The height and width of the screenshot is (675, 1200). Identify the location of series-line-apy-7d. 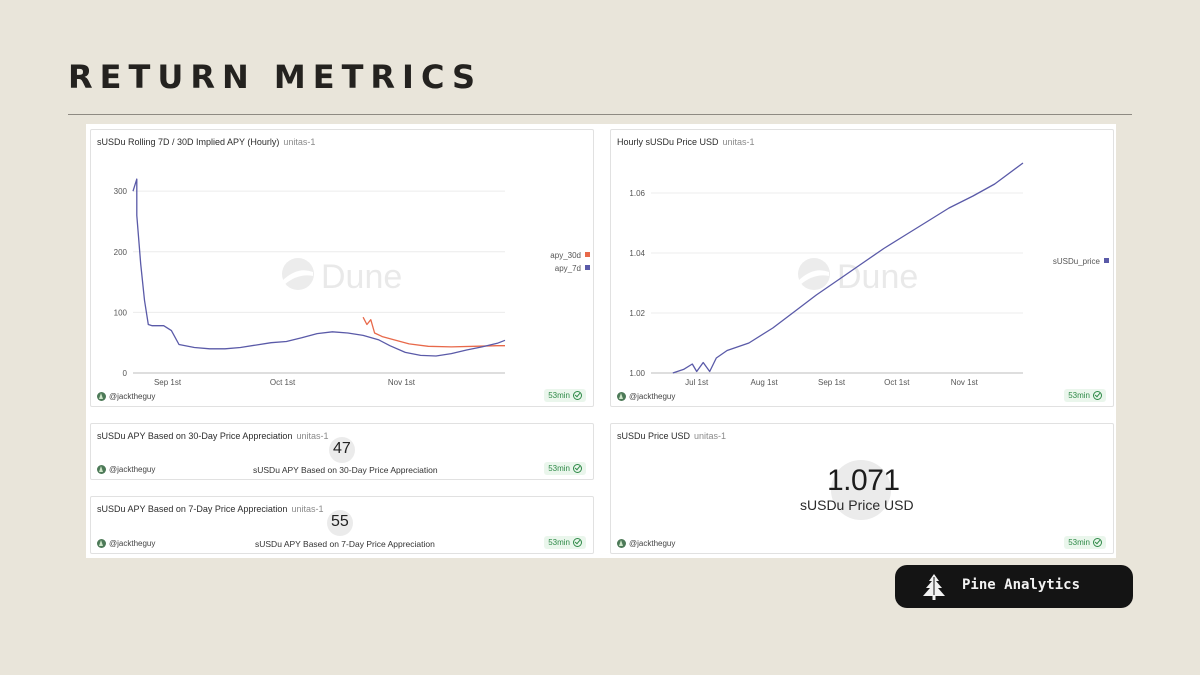
(319, 267).